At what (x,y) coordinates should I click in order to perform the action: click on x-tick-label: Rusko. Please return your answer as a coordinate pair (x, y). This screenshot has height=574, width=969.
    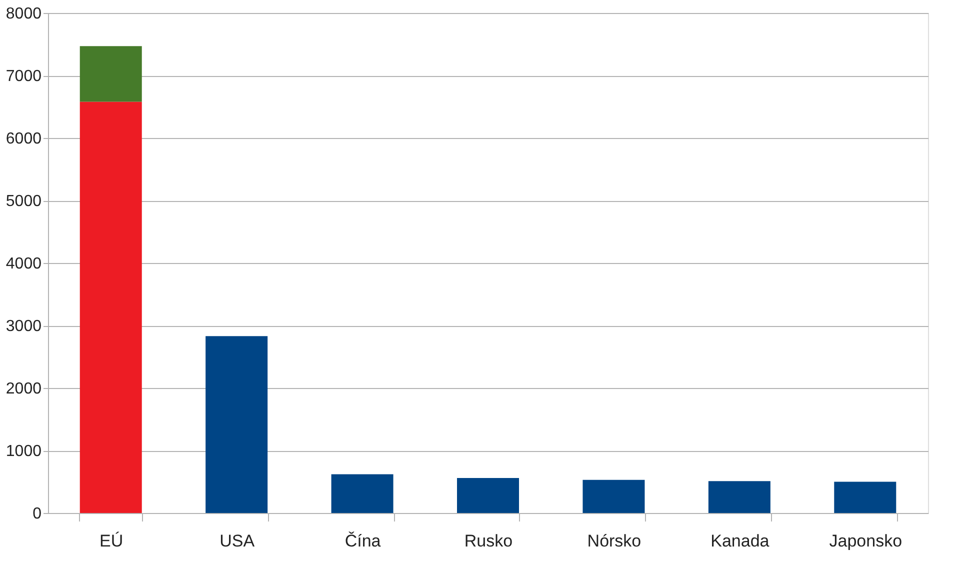
    Looking at the image, I should click on (488, 541).